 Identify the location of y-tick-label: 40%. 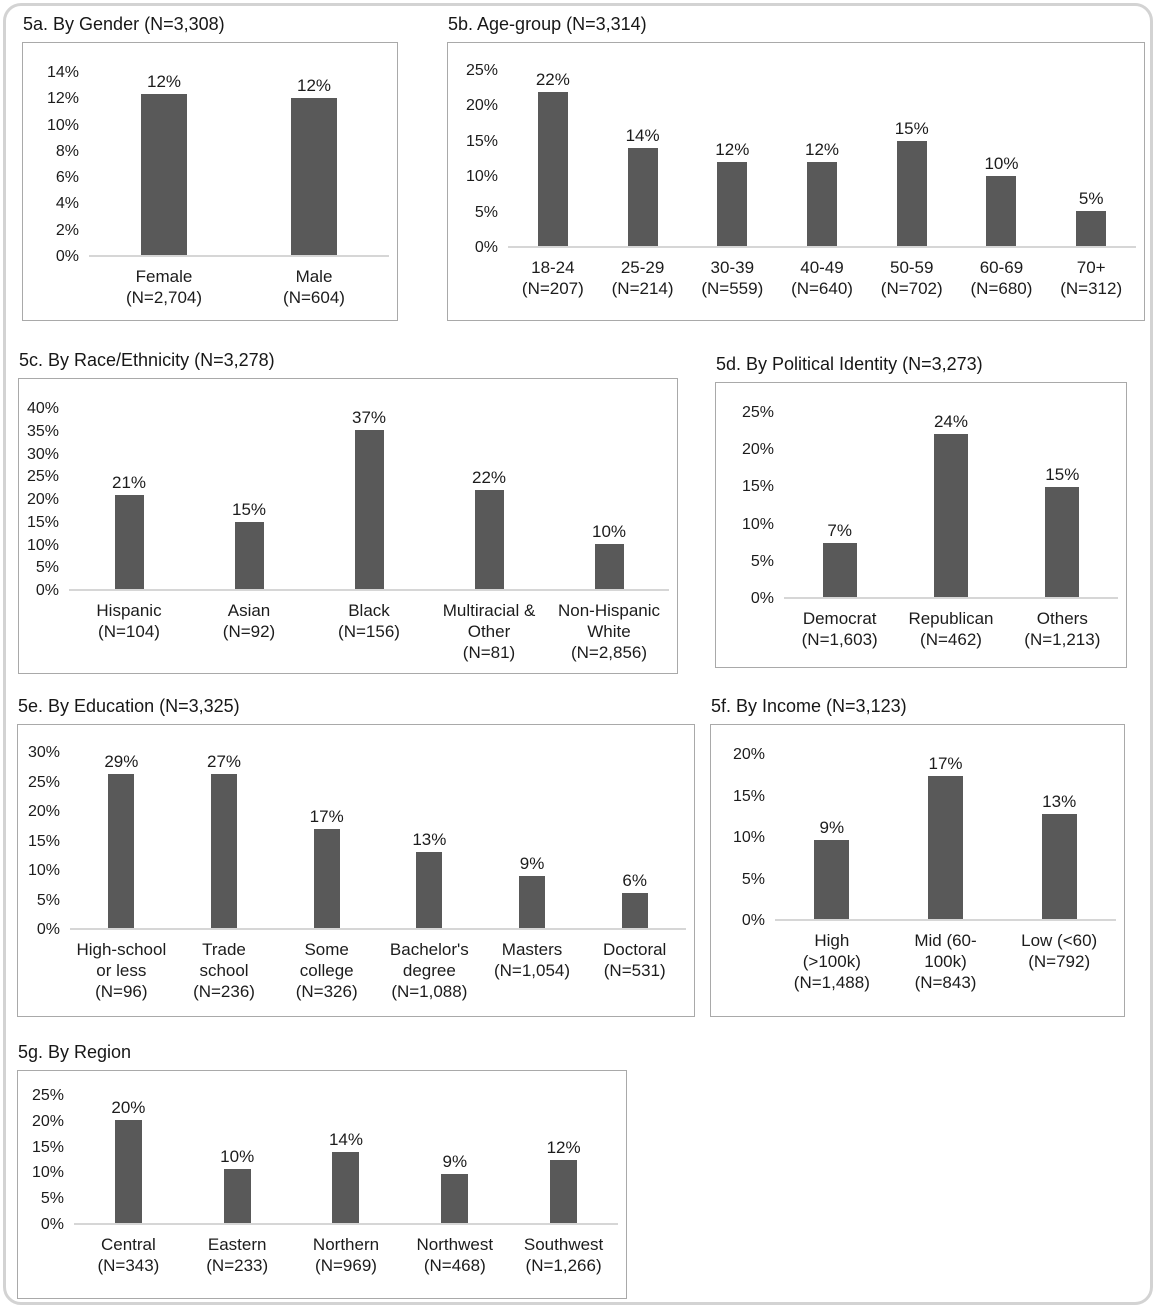
(42, 408).